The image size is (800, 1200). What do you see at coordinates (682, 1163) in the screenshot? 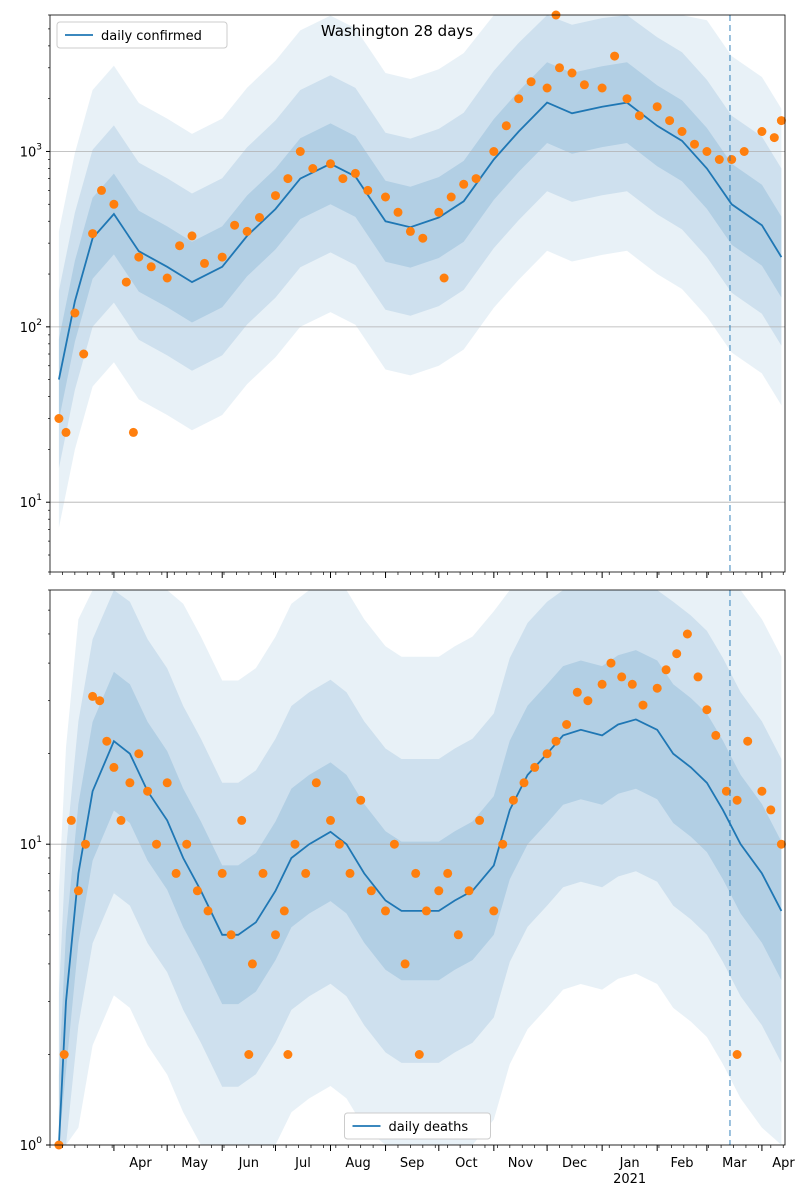
I see `x-tick-label: Feb` at bounding box center [682, 1163].